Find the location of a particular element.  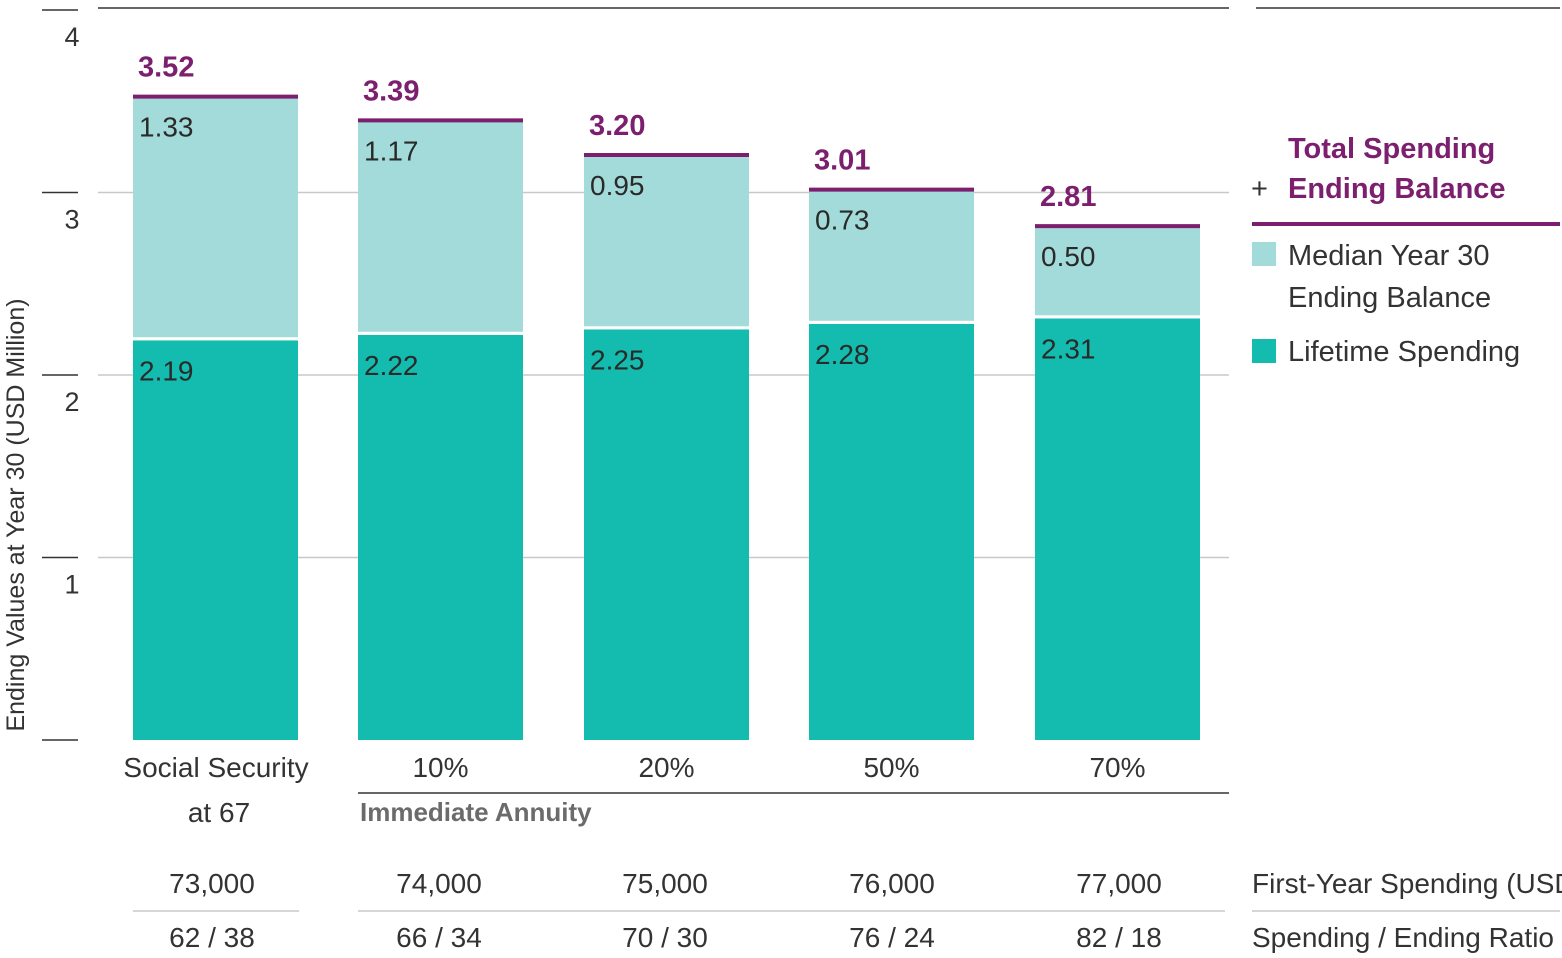

y-tick-label: 1 is located at coordinates (71, 585).